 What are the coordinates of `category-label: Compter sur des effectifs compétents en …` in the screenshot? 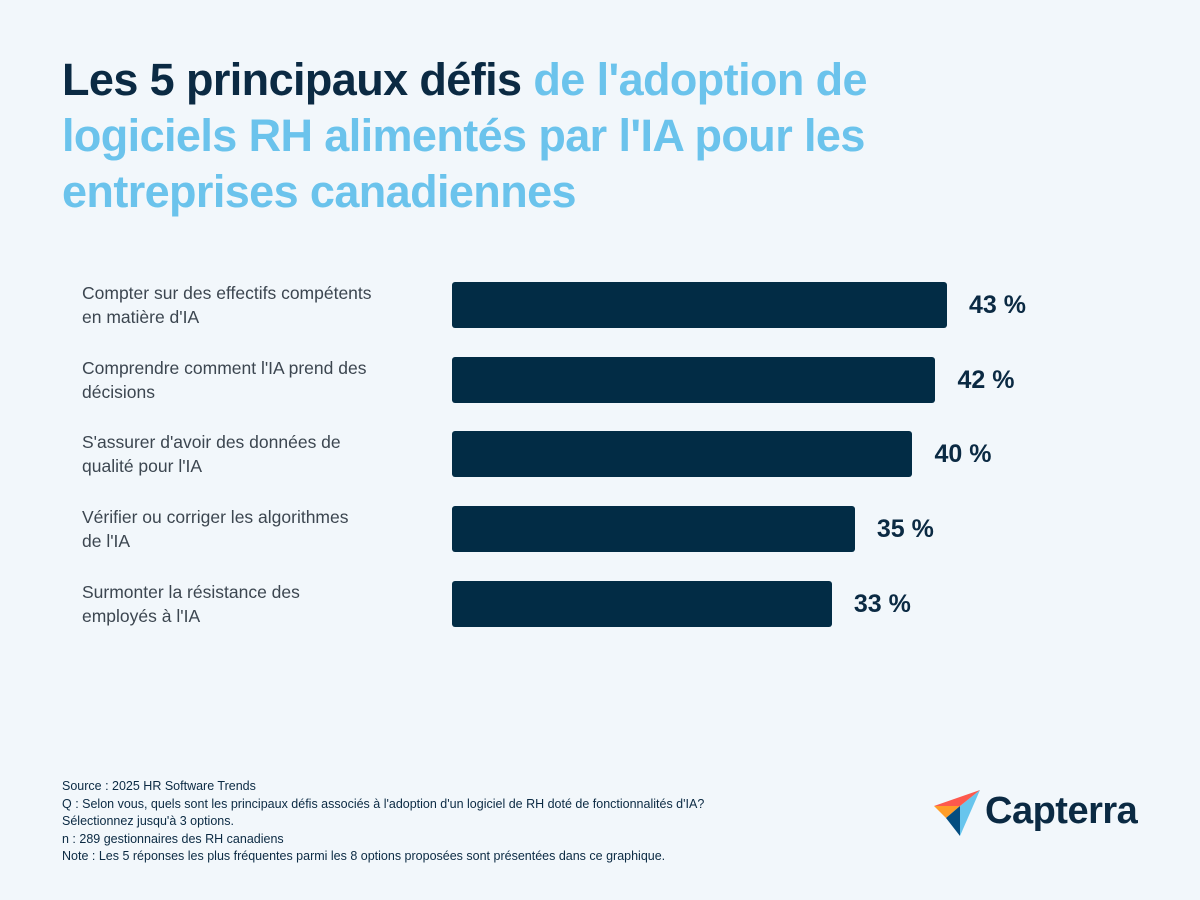 It's located at (227, 305).